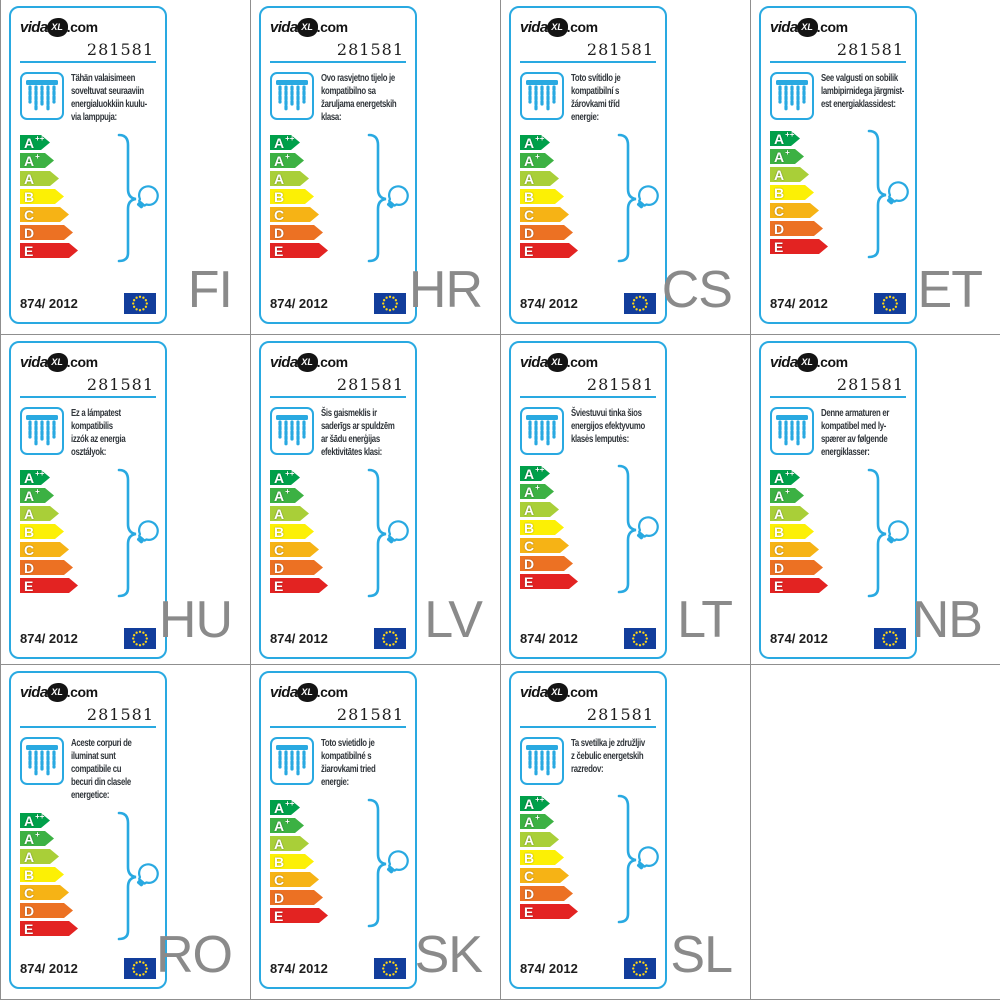 This screenshot has width=1000, height=1000. What do you see at coordinates (453, 620) in the screenshot?
I see `language-code: LV` at bounding box center [453, 620].